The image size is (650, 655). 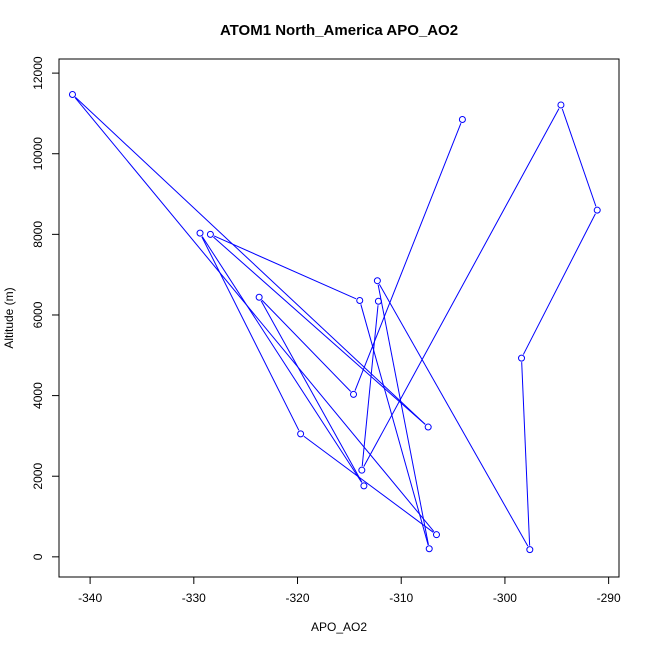 What do you see at coordinates (339, 30) in the screenshot?
I see `chart-title: ATOM1 North_America APO_AO2` at bounding box center [339, 30].